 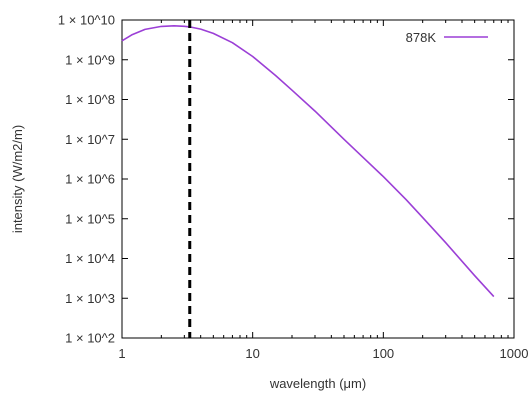 What do you see at coordinates (383, 353) in the screenshot?
I see `x-tick-label: 100` at bounding box center [383, 353].